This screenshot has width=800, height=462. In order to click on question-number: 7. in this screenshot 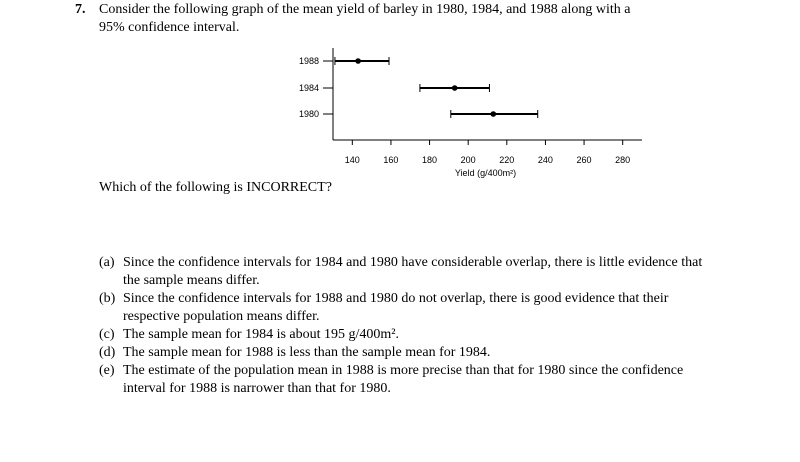, I will do `click(80, 9)`.